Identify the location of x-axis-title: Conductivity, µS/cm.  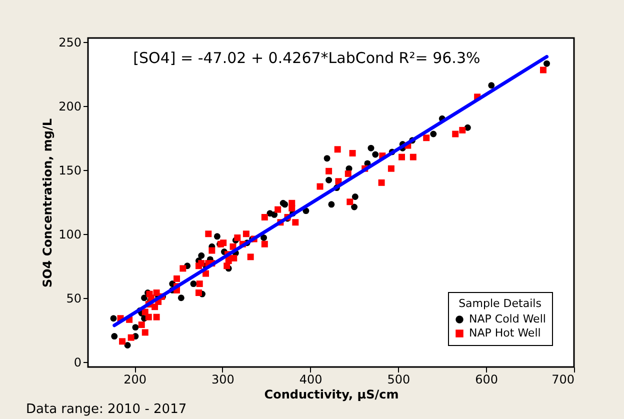
(331, 395).